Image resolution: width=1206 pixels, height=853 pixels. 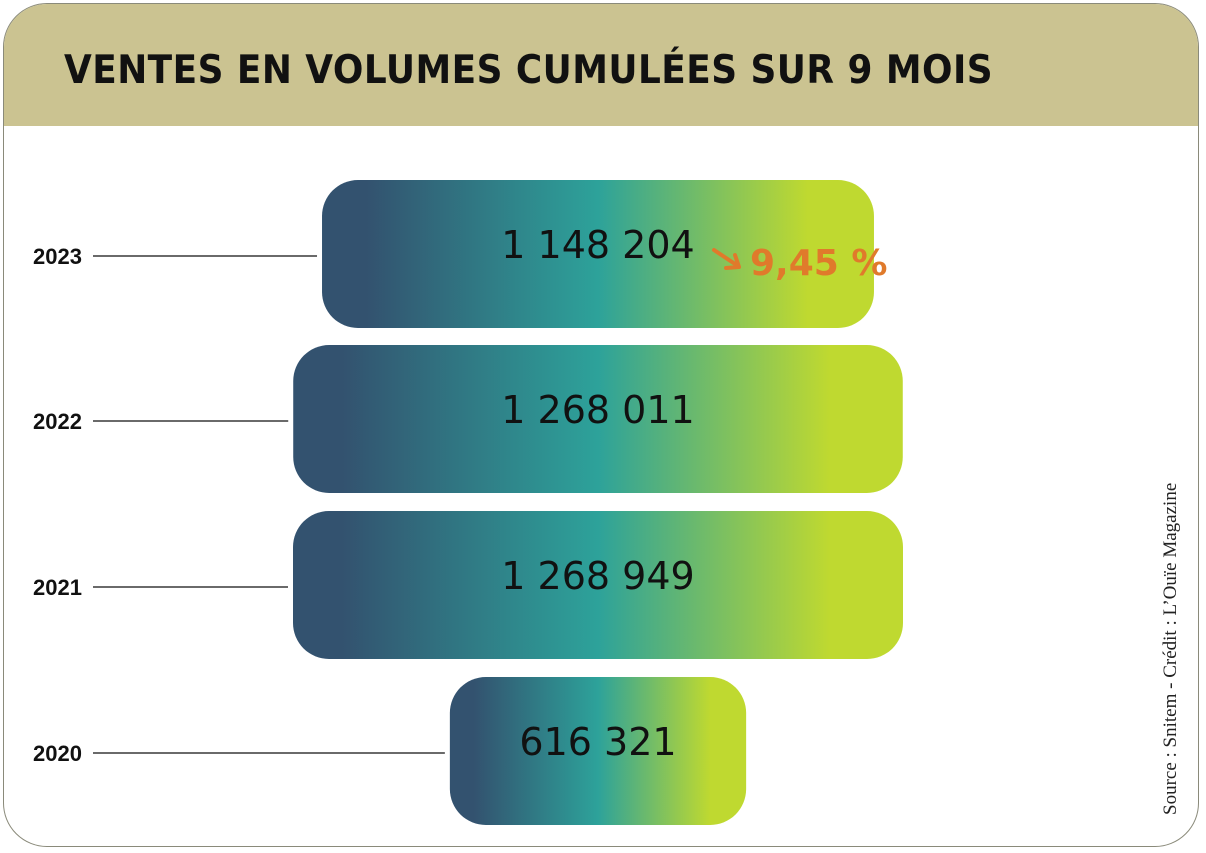 What do you see at coordinates (597, 576) in the screenshot?
I see `value-label-2021: 1 268 949` at bounding box center [597, 576].